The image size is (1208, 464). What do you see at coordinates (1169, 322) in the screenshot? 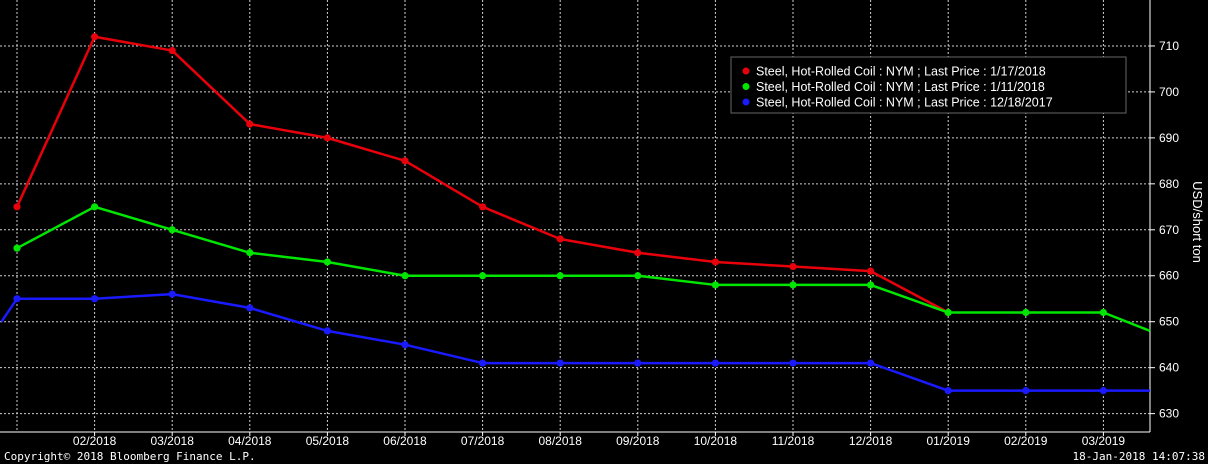
I see `y-tick-label: 650` at bounding box center [1169, 322].